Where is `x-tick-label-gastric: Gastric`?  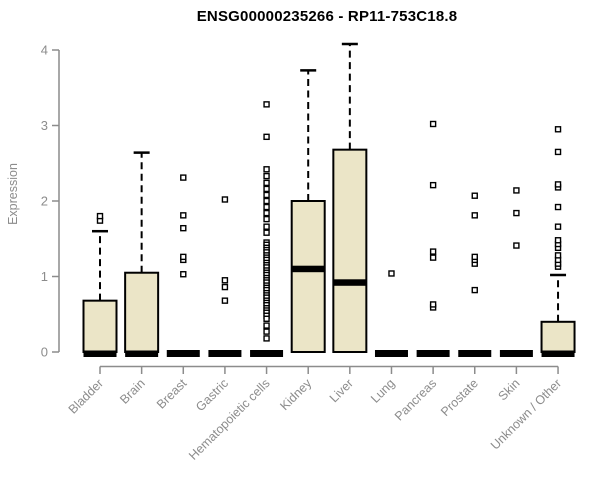
x-tick-label-gastric: Gastric is located at coordinates (212, 395).